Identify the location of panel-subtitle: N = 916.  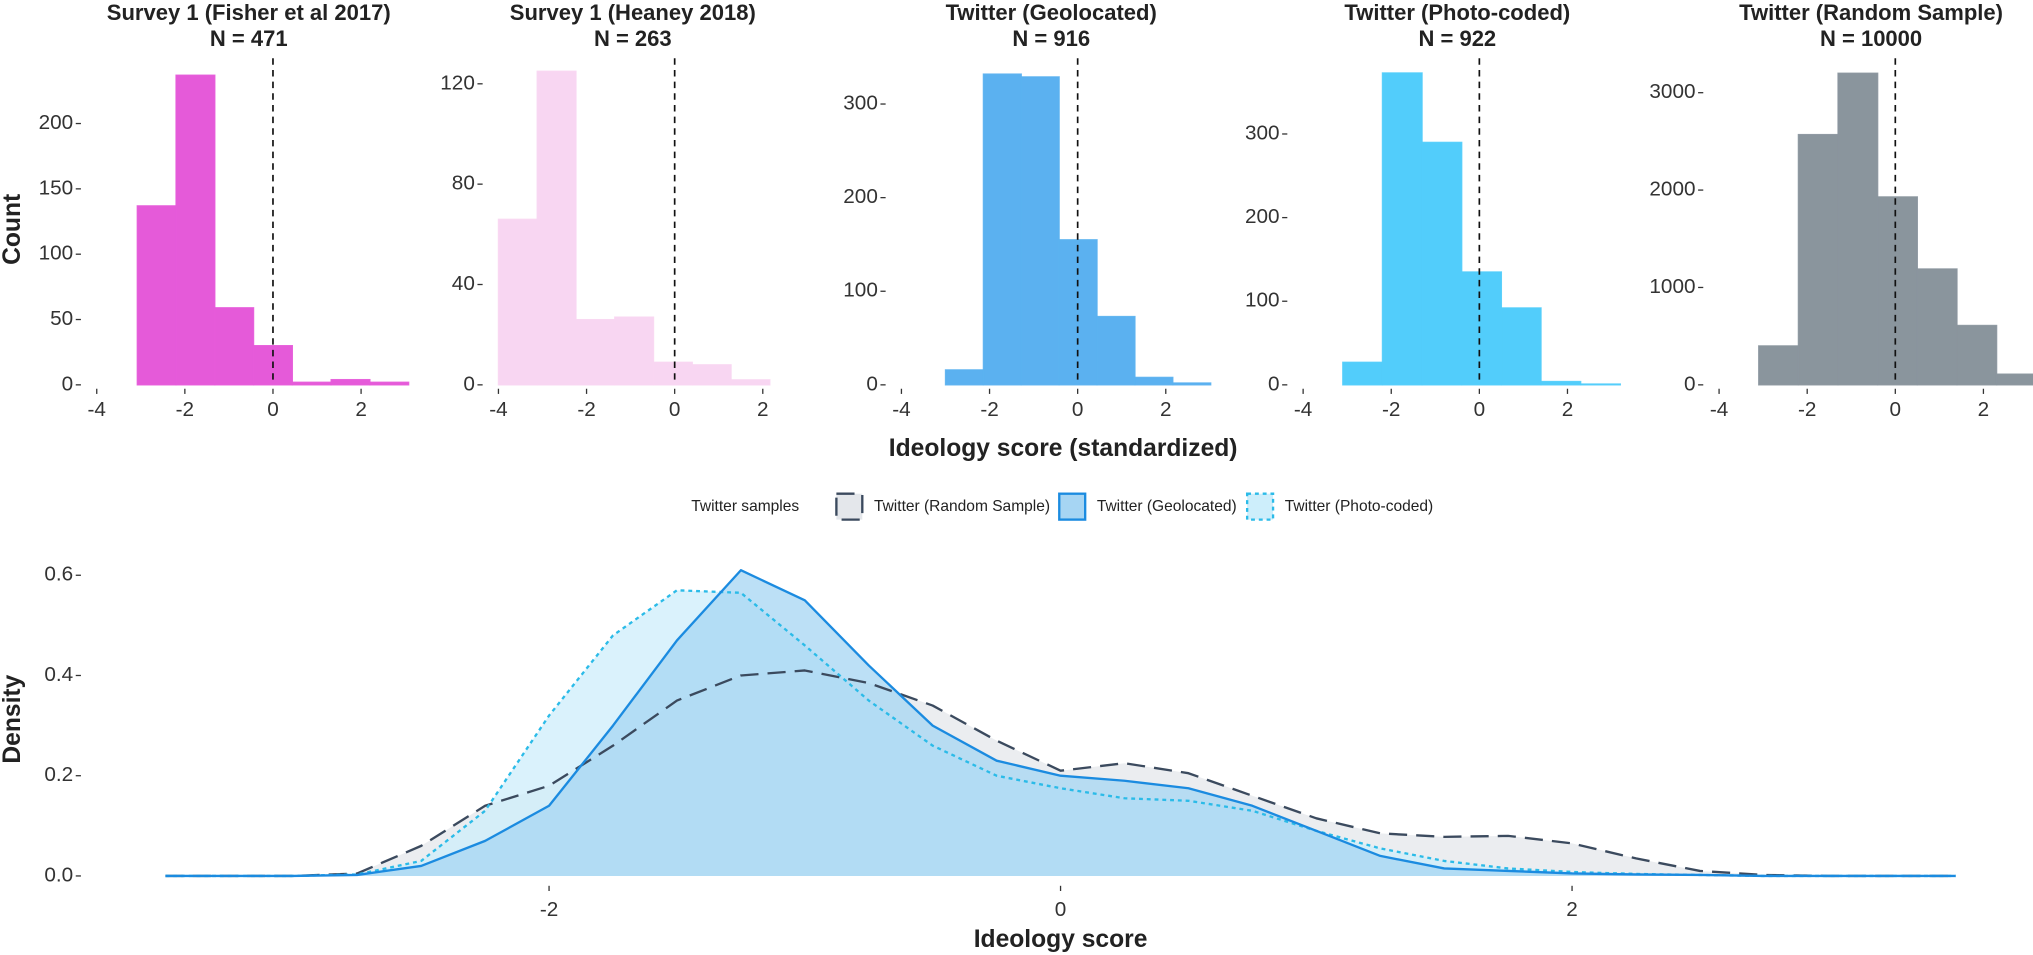
(1051, 38).